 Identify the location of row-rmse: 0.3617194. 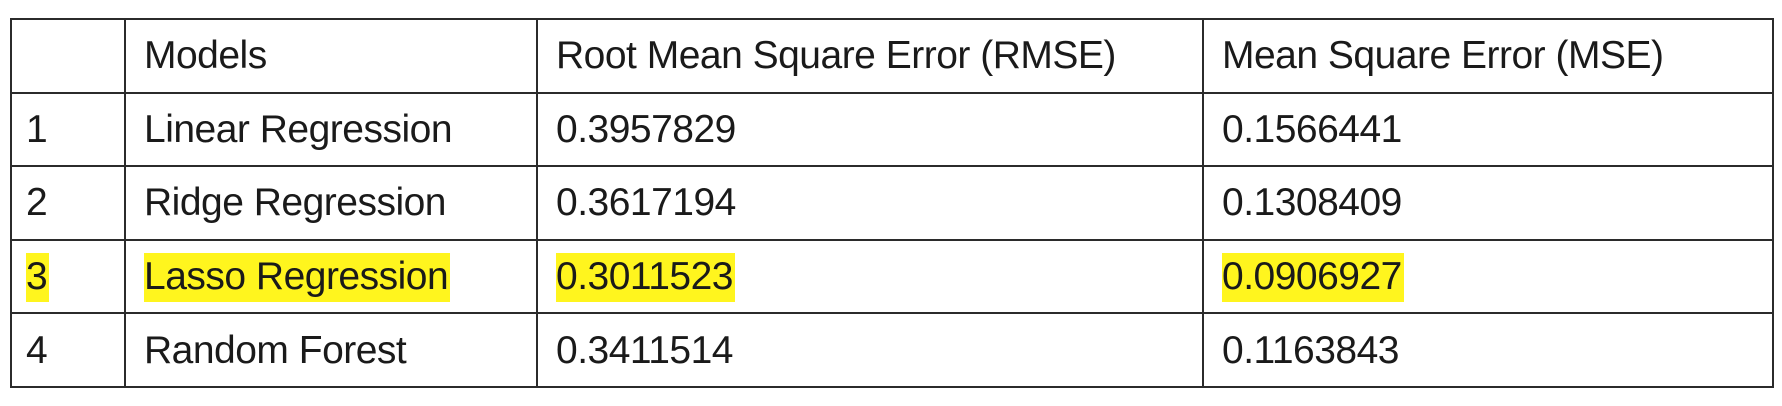
(870, 203).